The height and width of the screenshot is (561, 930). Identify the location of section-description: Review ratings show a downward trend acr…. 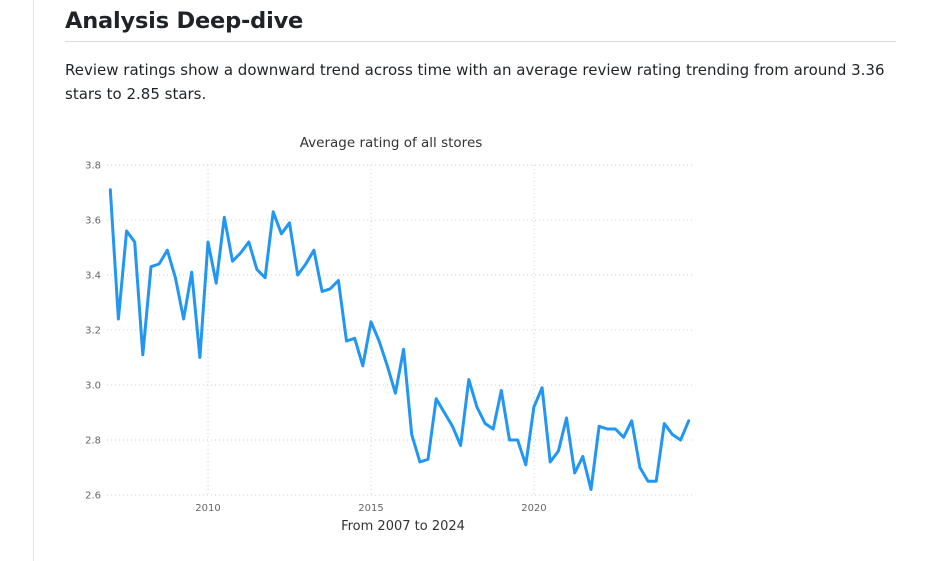
(475, 82).